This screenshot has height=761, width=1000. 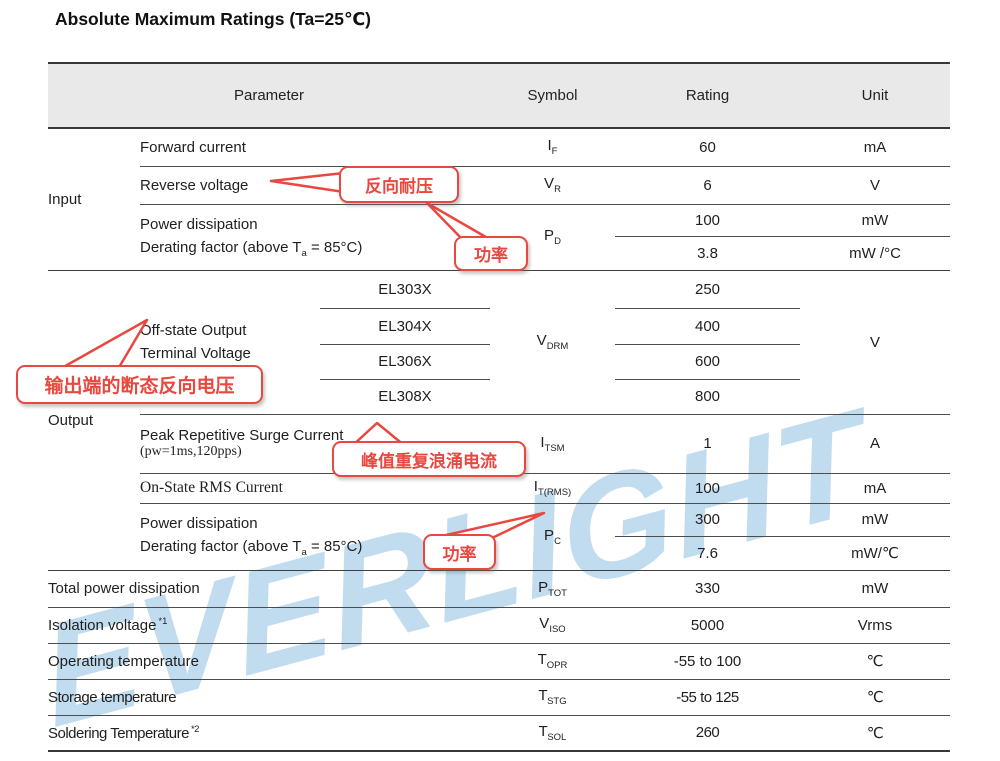 I want to click on rating-input-power-1: 100, so click(x=707, y=220).